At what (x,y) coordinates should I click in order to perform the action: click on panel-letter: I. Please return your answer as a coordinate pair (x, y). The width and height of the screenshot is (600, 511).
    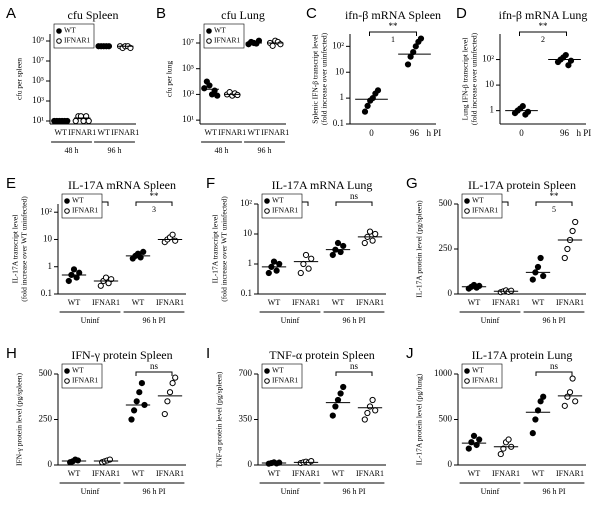
    Looking at the image, I should click on (208, 353).